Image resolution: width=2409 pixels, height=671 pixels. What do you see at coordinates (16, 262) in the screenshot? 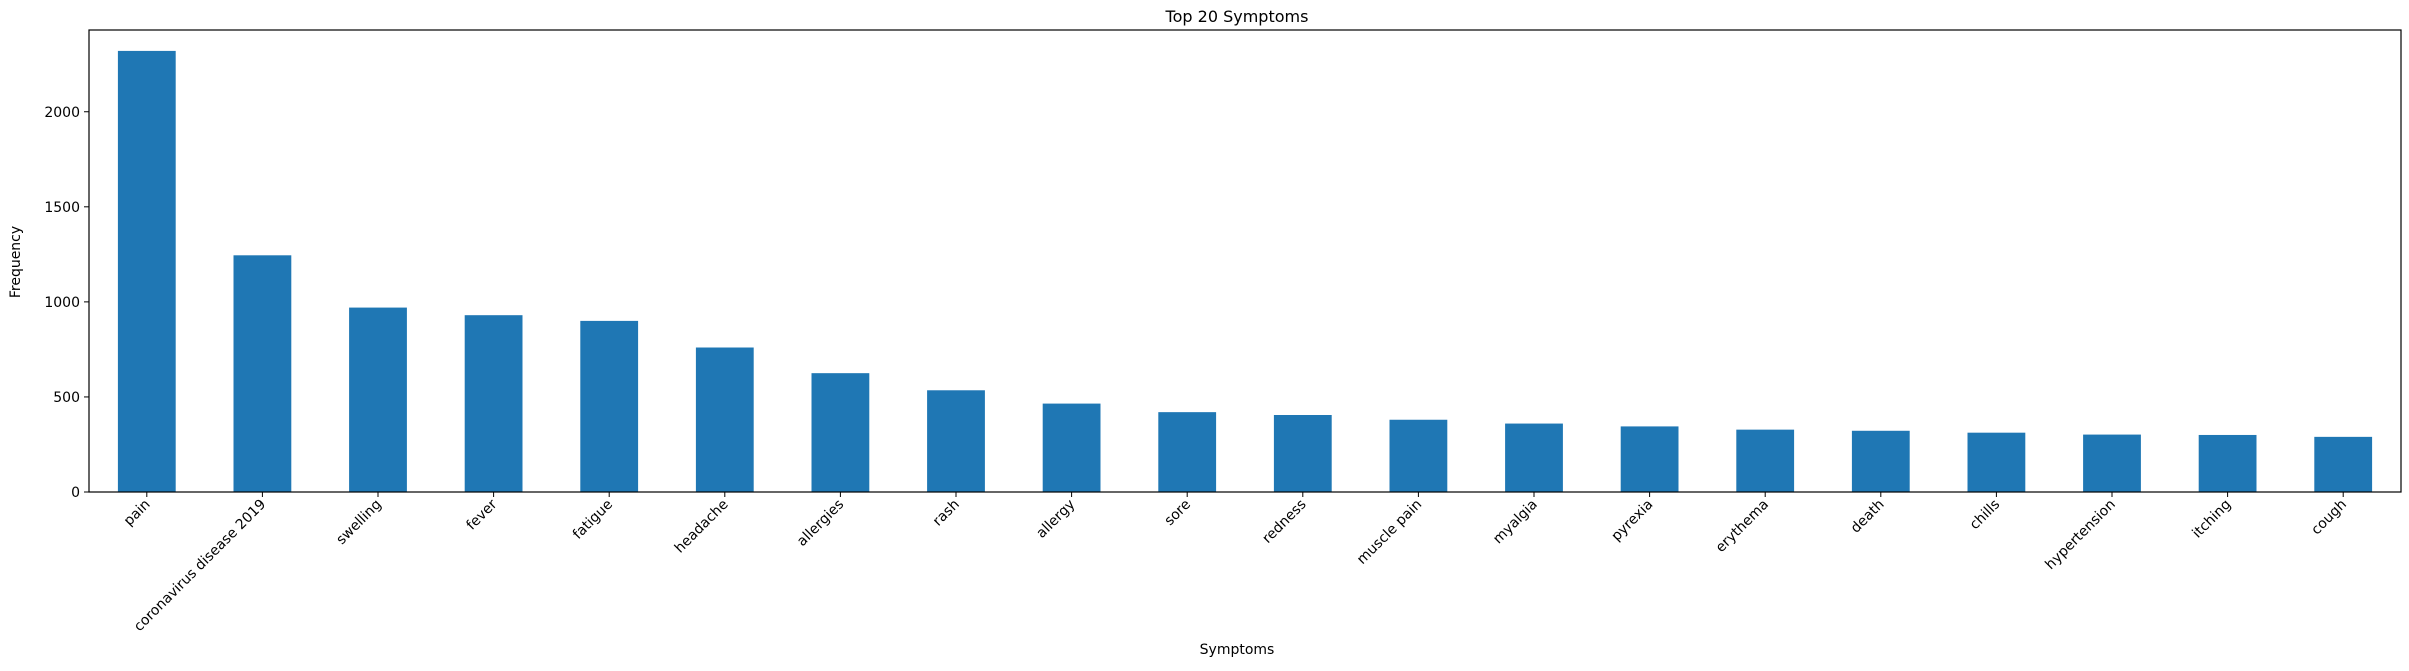
I see `y-axis-label: Frequency` at bounding box center [16, 262].